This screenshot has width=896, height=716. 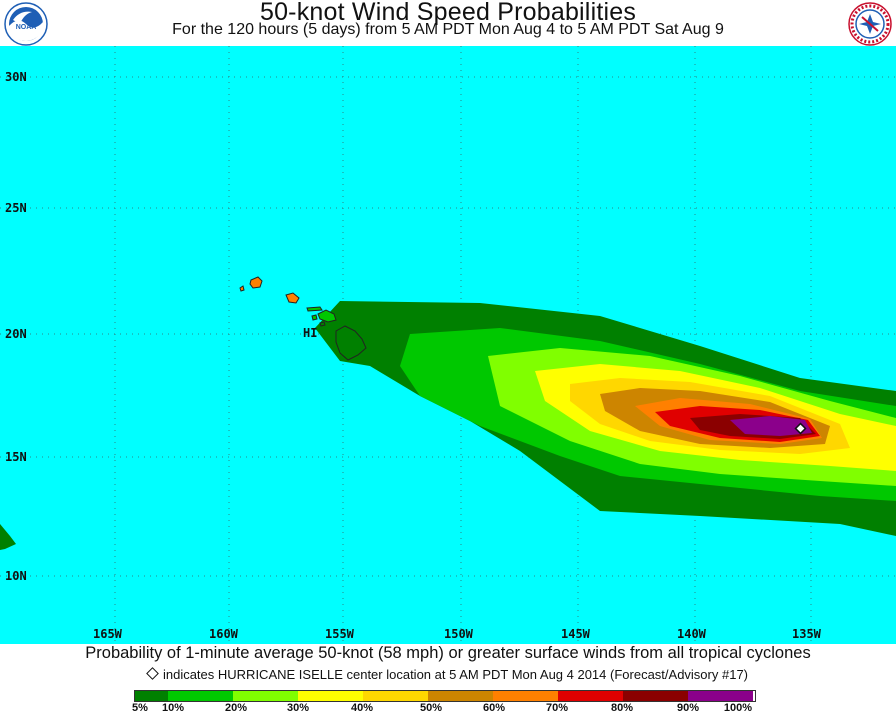 I want to click on color-legend, so click(x=445, y=696).